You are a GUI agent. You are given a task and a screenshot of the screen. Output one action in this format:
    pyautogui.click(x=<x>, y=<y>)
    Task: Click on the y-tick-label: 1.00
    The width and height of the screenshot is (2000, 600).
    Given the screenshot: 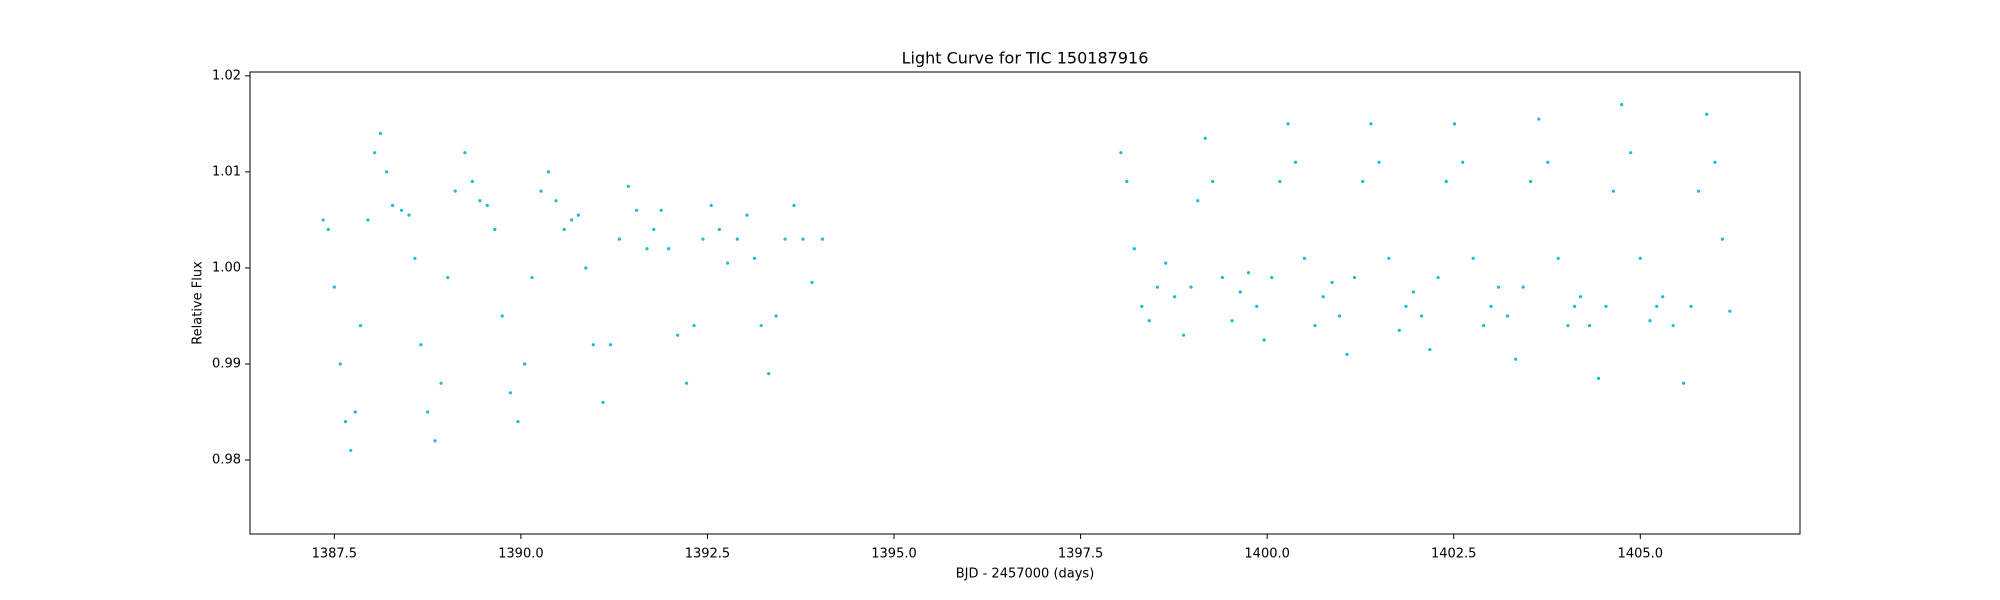 What is the action you would take?
    pyautogui.click(x=226, y=267)
    